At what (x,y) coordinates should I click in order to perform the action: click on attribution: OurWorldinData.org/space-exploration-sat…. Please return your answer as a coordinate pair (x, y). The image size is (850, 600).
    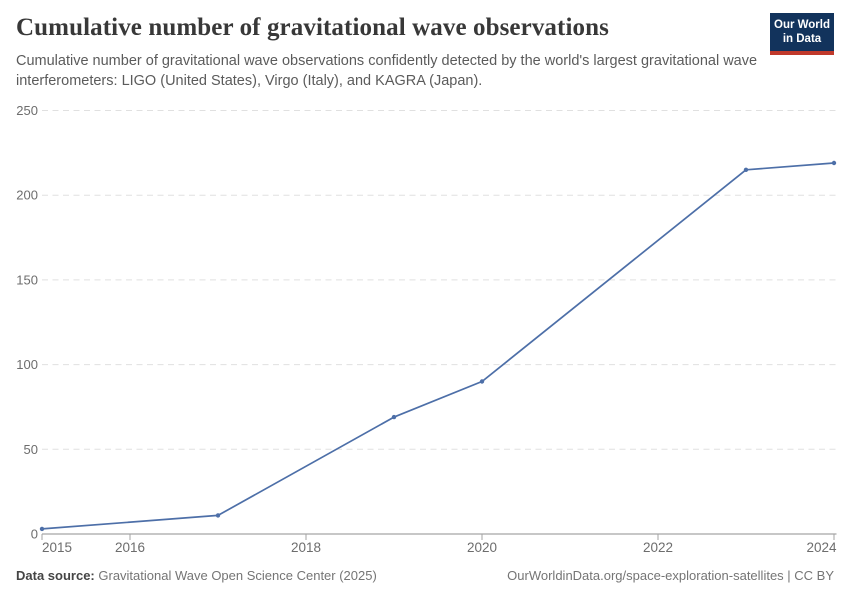
    Looking at the image, I should click on (670, 575).